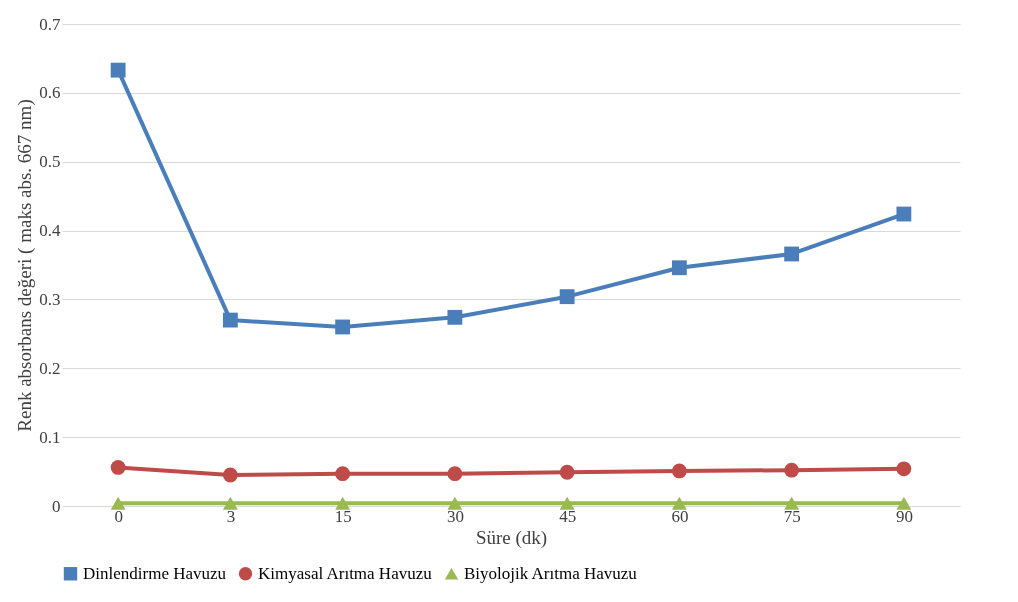  Describe the element at coordinates (155, 573) in the screenshot. I see `legend-label: Dinlendirme Havuzu` at that location.